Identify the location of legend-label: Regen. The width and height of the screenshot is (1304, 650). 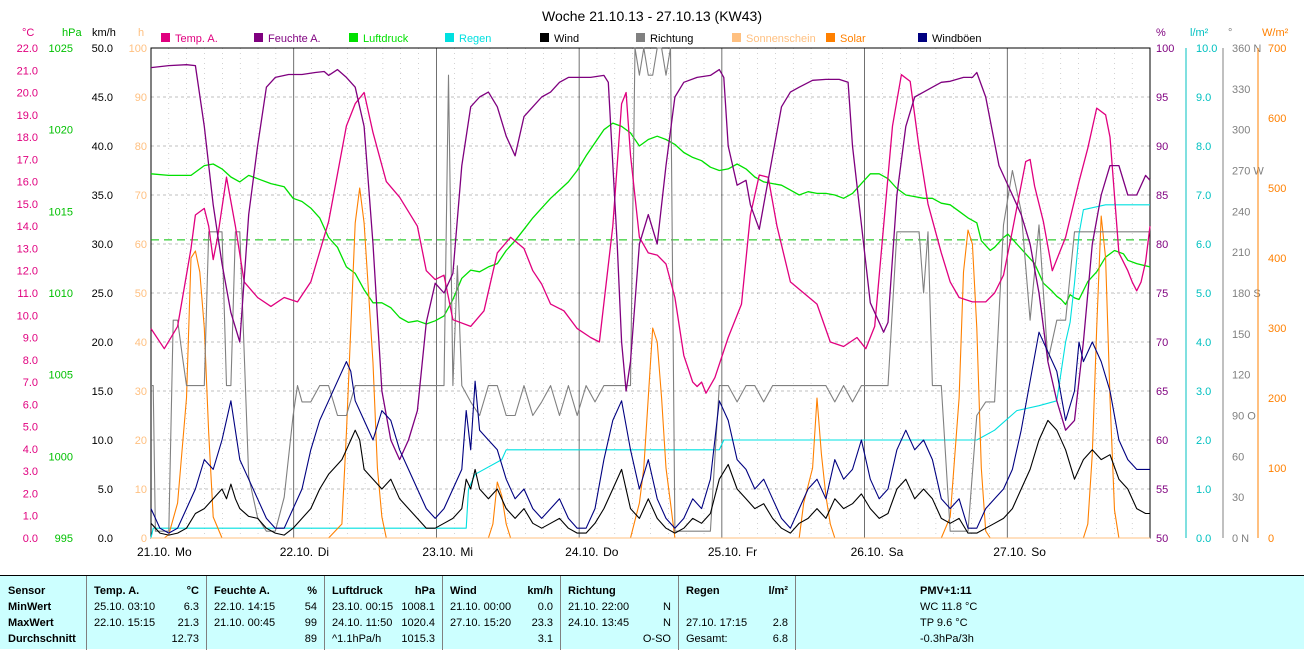
(475, 39).